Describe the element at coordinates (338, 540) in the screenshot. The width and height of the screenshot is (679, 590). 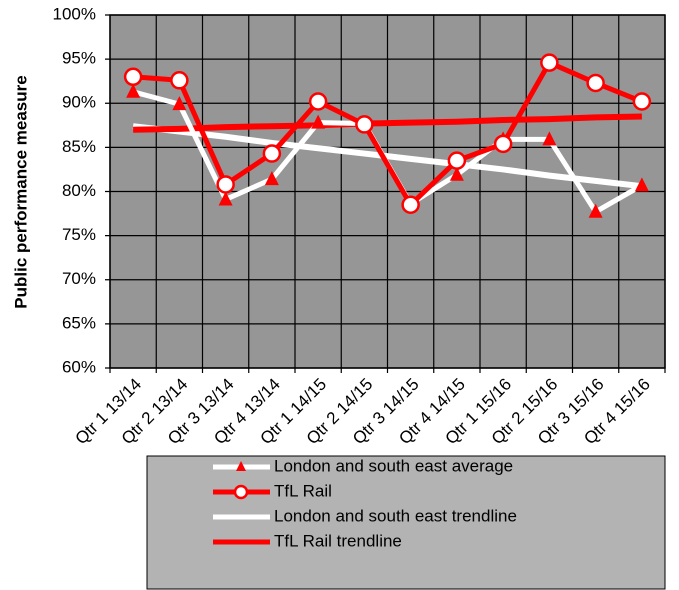
I see `legend-label: TfL Rail trendline` at that location.